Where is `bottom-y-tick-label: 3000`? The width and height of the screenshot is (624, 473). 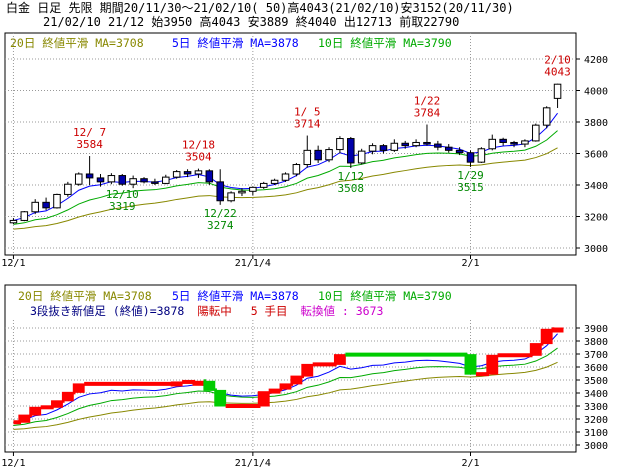 bottom-y-tick-label: 3000 is located at coordinates (596, 446).